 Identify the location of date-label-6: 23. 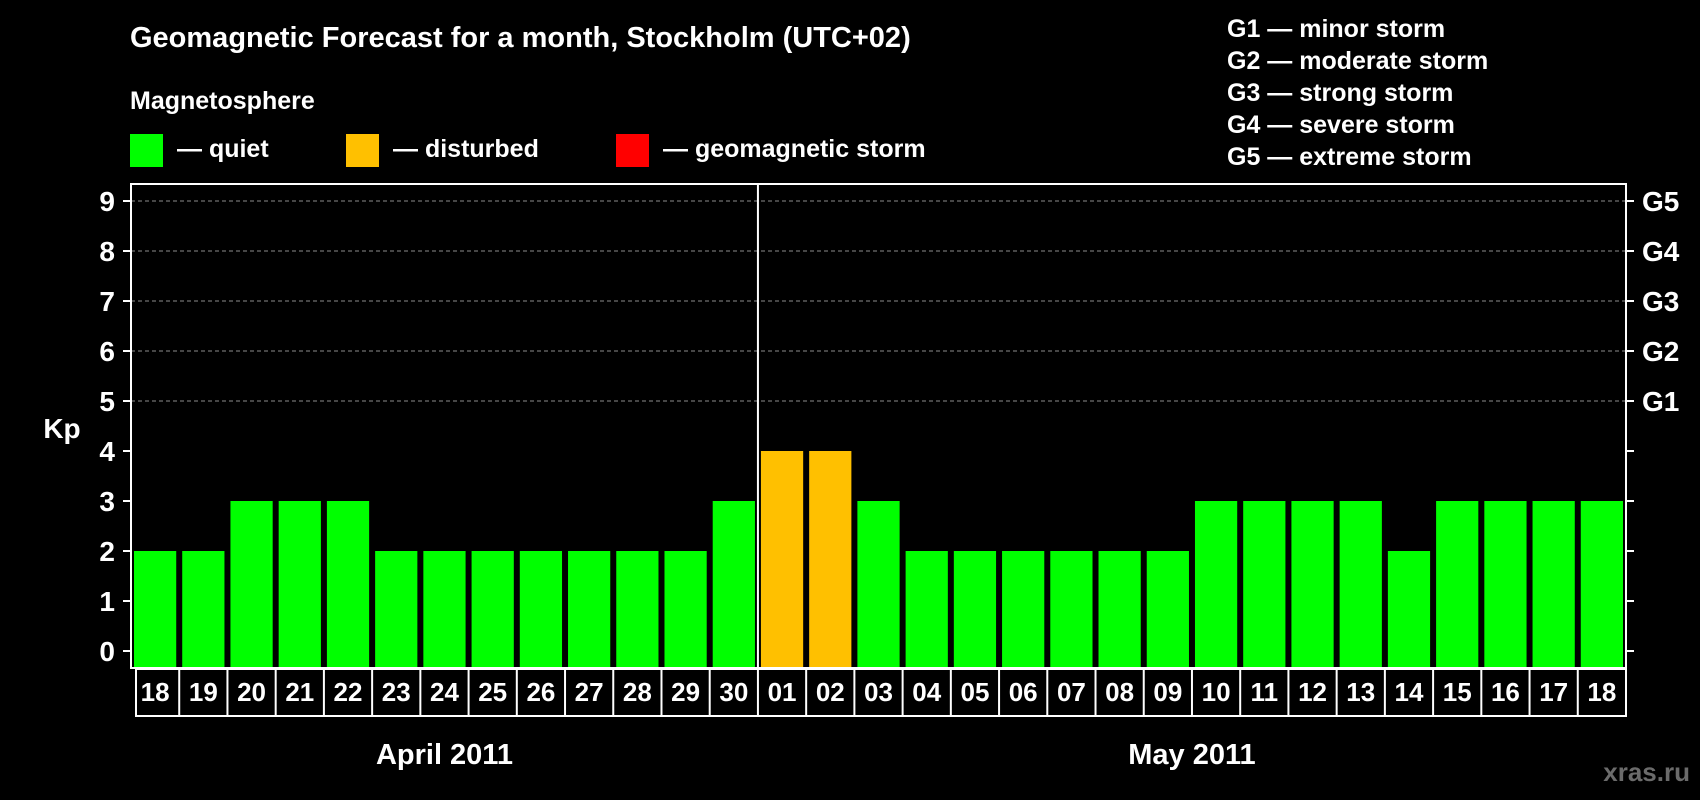
(396, 692).